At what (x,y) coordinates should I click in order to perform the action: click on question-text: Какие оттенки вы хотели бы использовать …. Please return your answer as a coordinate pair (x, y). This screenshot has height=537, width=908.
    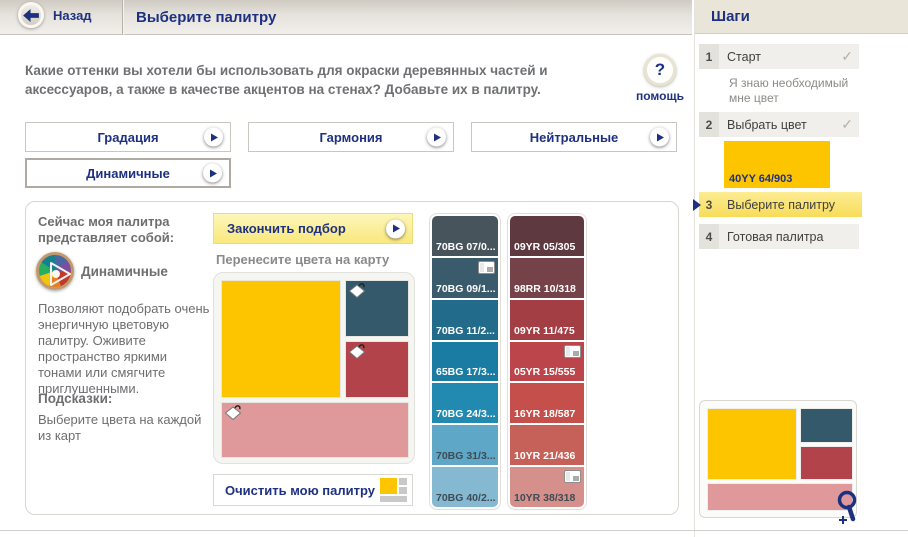
    Looking at the image, I should click on (286, 80).